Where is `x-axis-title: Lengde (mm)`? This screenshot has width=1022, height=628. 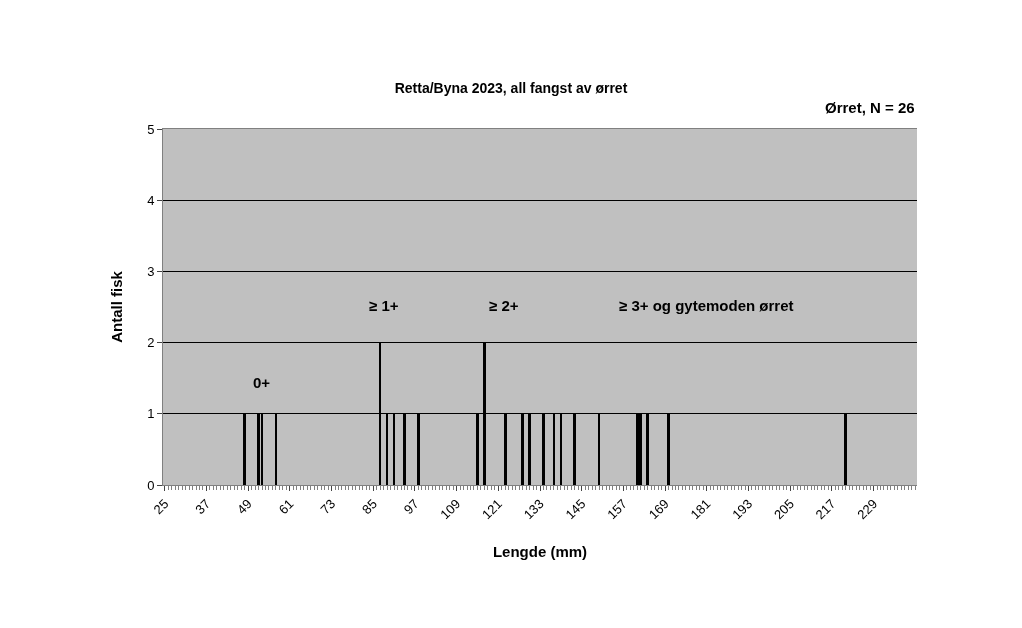
x-axis-title: Lengde (mm) is located at coordinates (540, 552).